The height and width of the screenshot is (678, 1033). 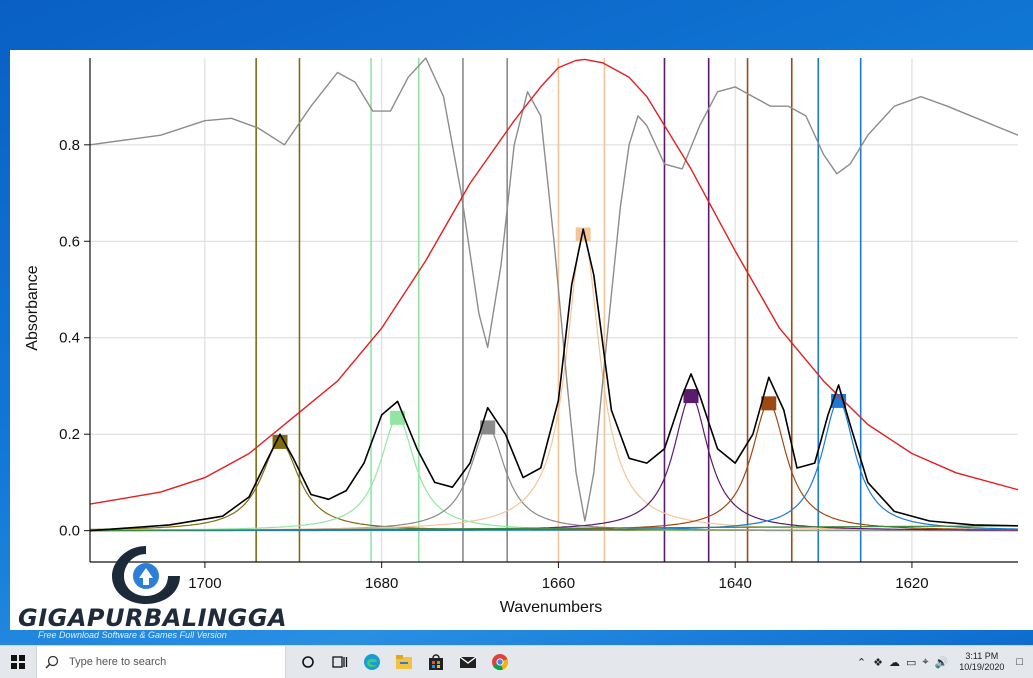 What do you see at coordinates (500, 662) in the screenshot?
I see `chrome-icon` at bounding box center [500, 662].